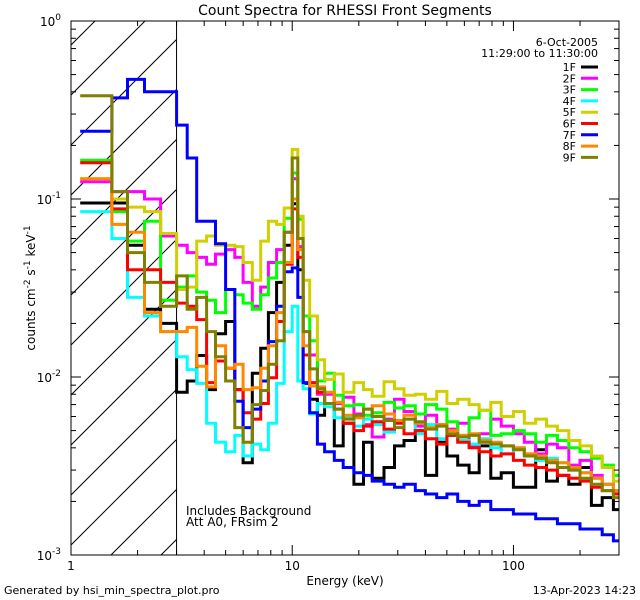 Image resolution: width=640 pixels, height=600 pixels. I want to click on legend-label-4f: 4F, so click(569, 101).